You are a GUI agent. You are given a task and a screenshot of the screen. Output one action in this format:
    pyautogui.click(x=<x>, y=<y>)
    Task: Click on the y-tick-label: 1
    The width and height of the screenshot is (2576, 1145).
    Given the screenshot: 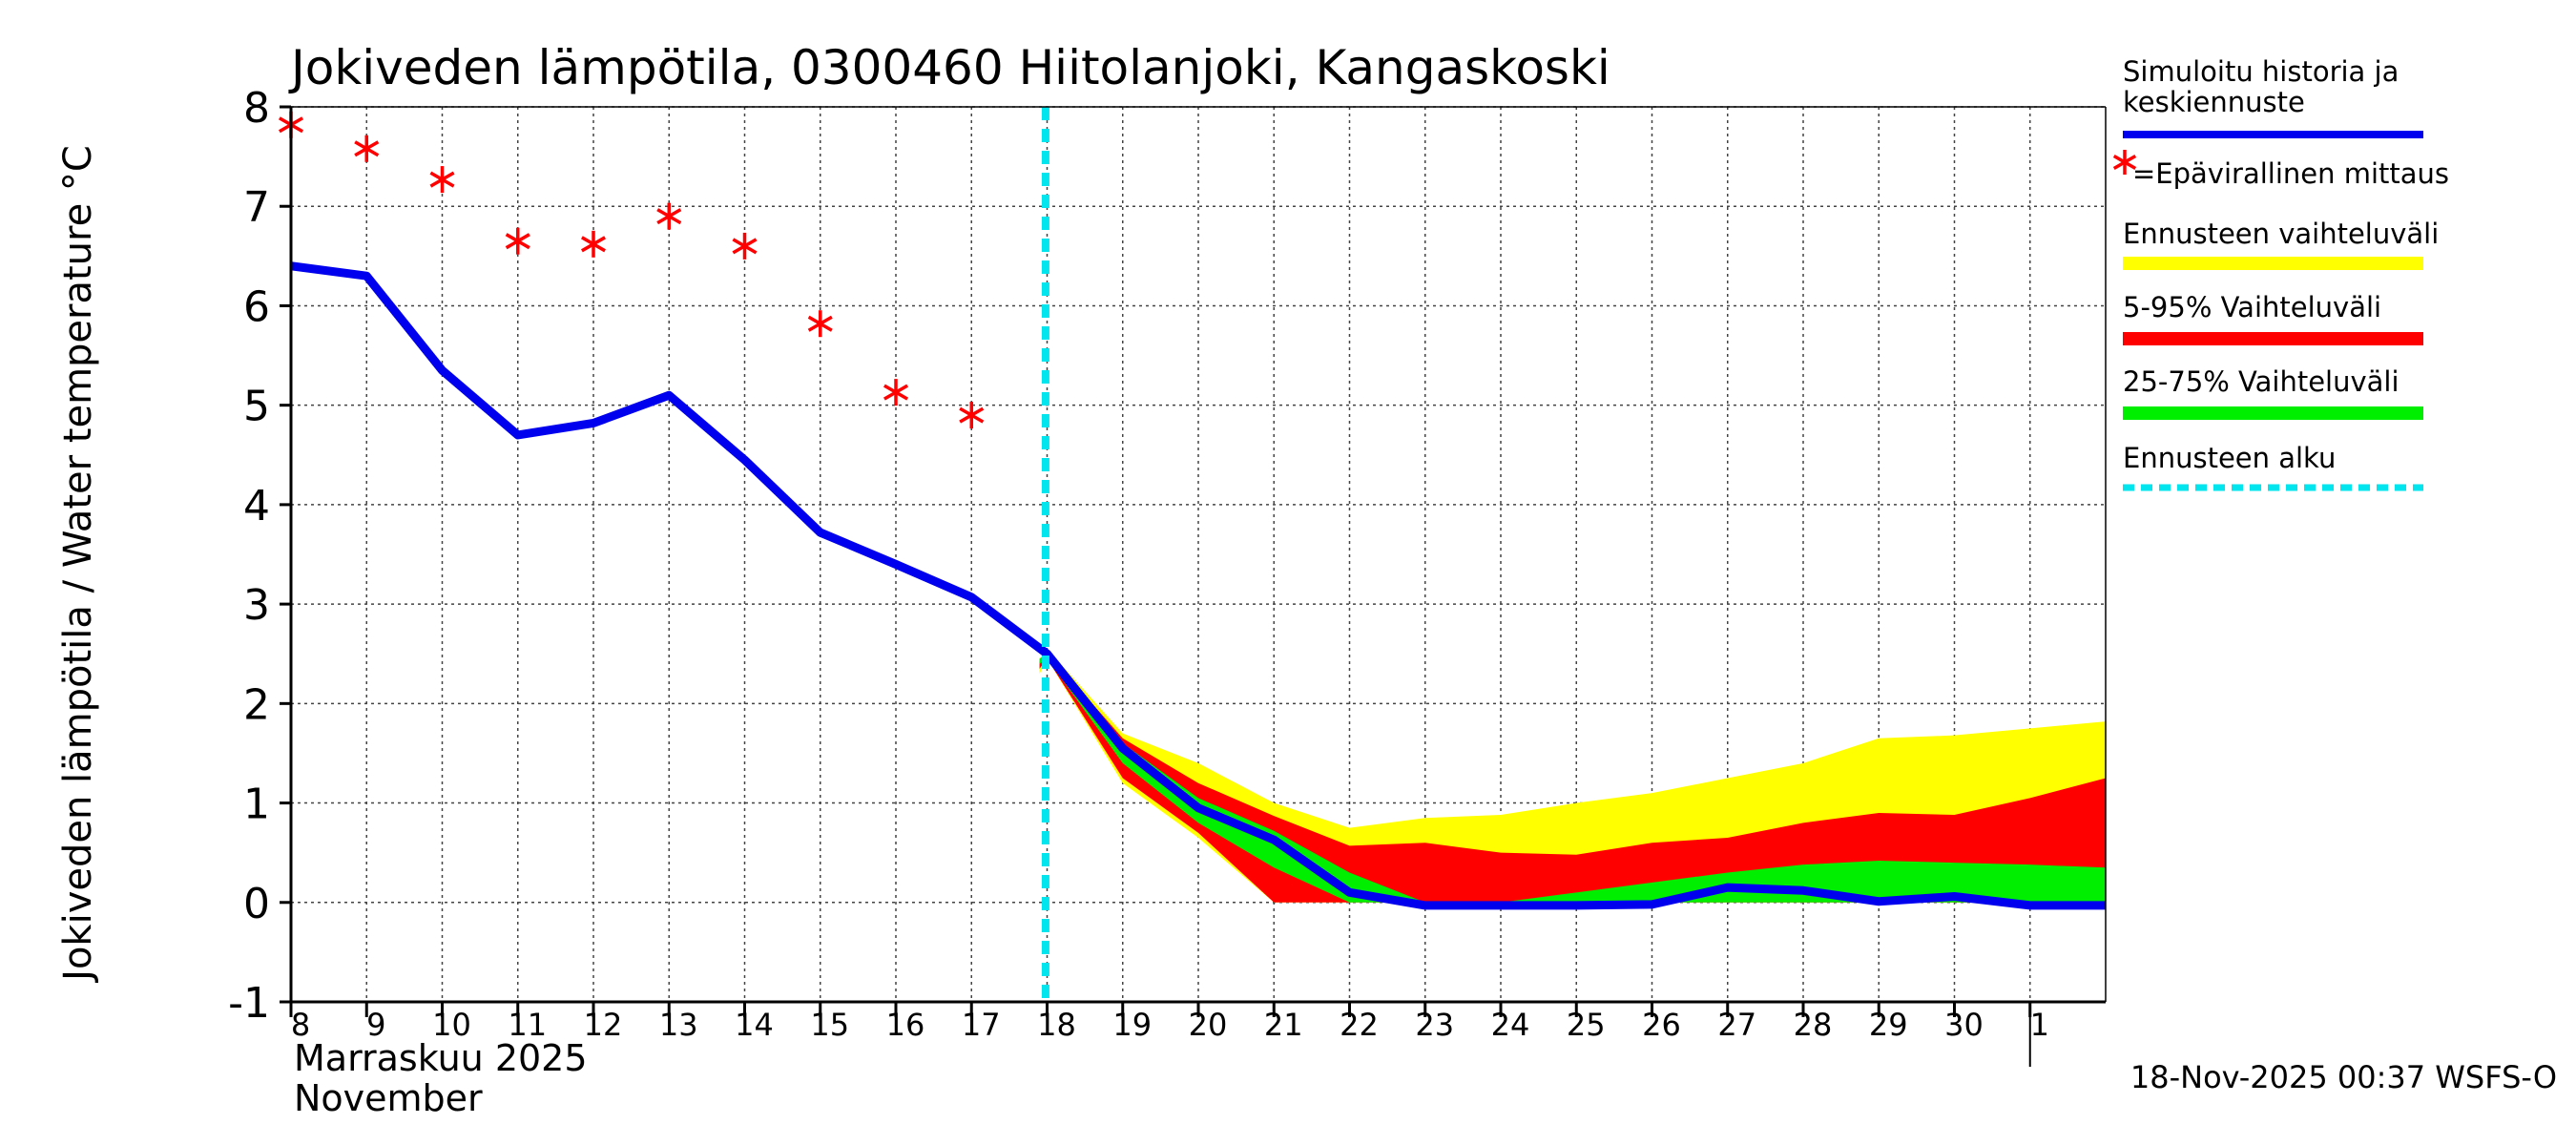 What is the action you would take?
    pyautogui.click(x=256, y=805)
    